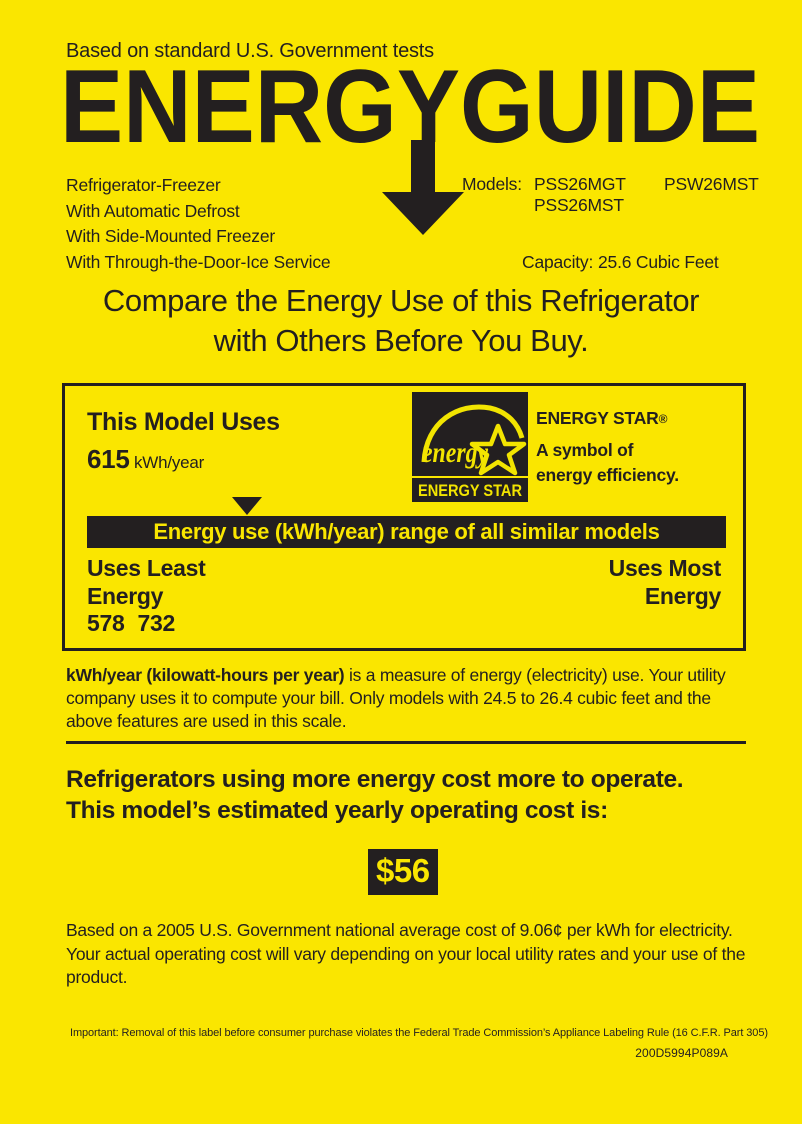  I want to click on range-high-value: 732, so click(156, 623).